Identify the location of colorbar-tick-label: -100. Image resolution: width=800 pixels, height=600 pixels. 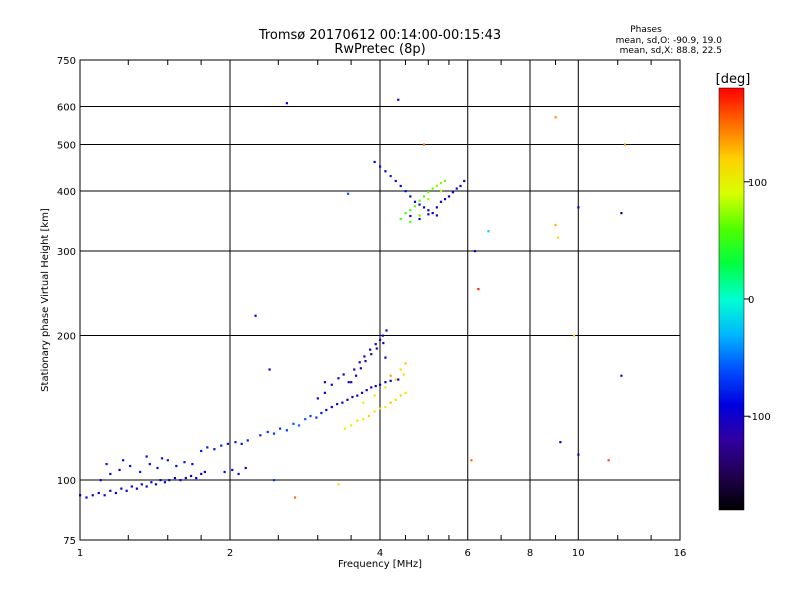
(759, 417).